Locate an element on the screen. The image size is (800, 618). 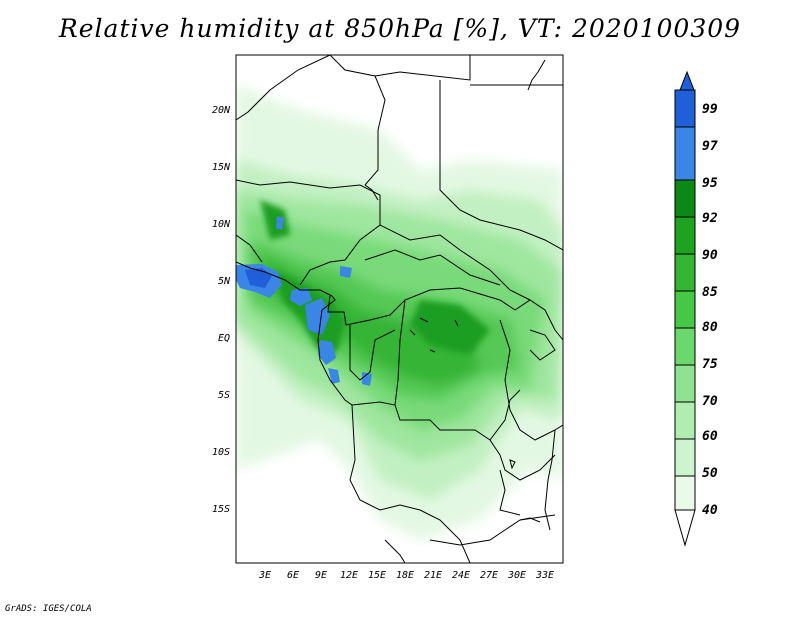
lon-tick: 15E is located at coordinates (377, 575).